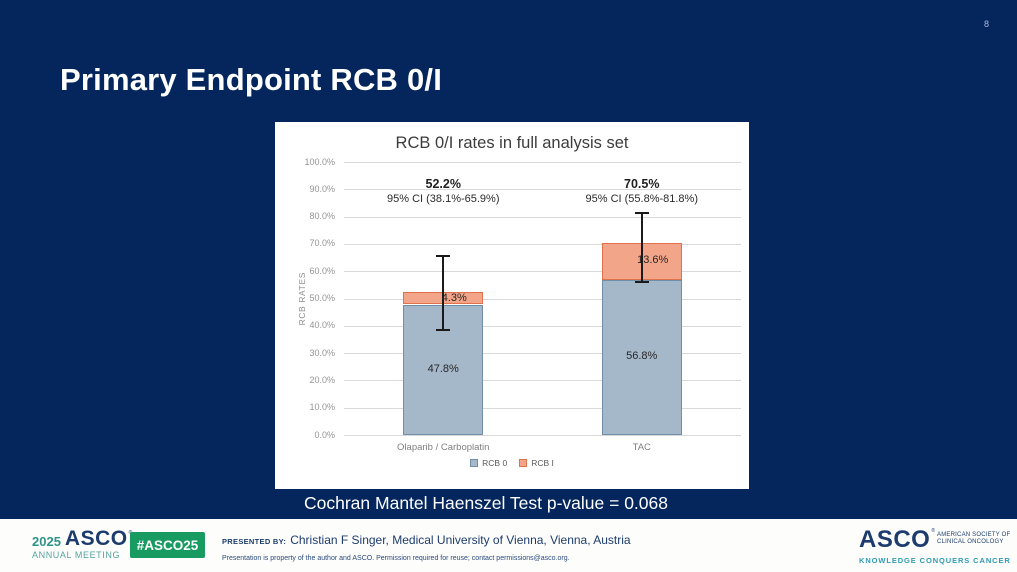 The width and height of the screenshot is (1017, 572). Describe the element at coordinates (970, 541) in the screenshot. I see `society-name-line2: CLINICAL ONCOLOGY` at that location.